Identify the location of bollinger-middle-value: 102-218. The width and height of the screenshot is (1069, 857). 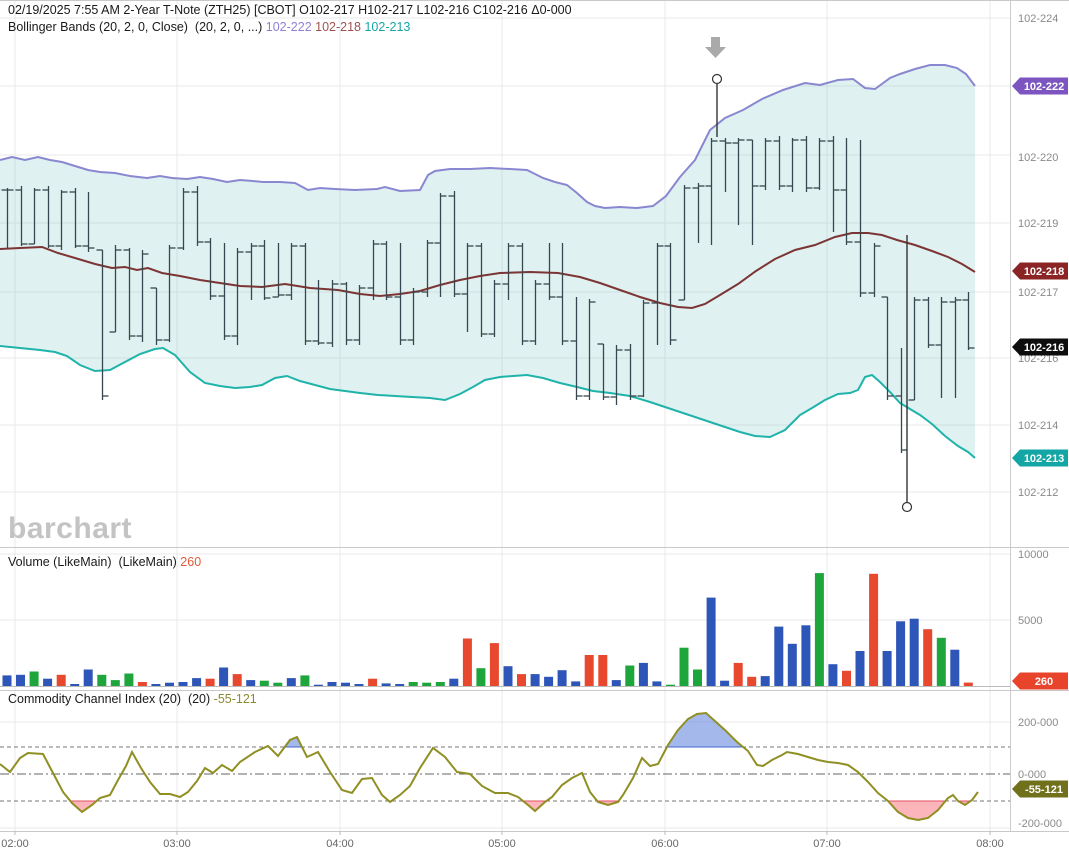
(338, 27).